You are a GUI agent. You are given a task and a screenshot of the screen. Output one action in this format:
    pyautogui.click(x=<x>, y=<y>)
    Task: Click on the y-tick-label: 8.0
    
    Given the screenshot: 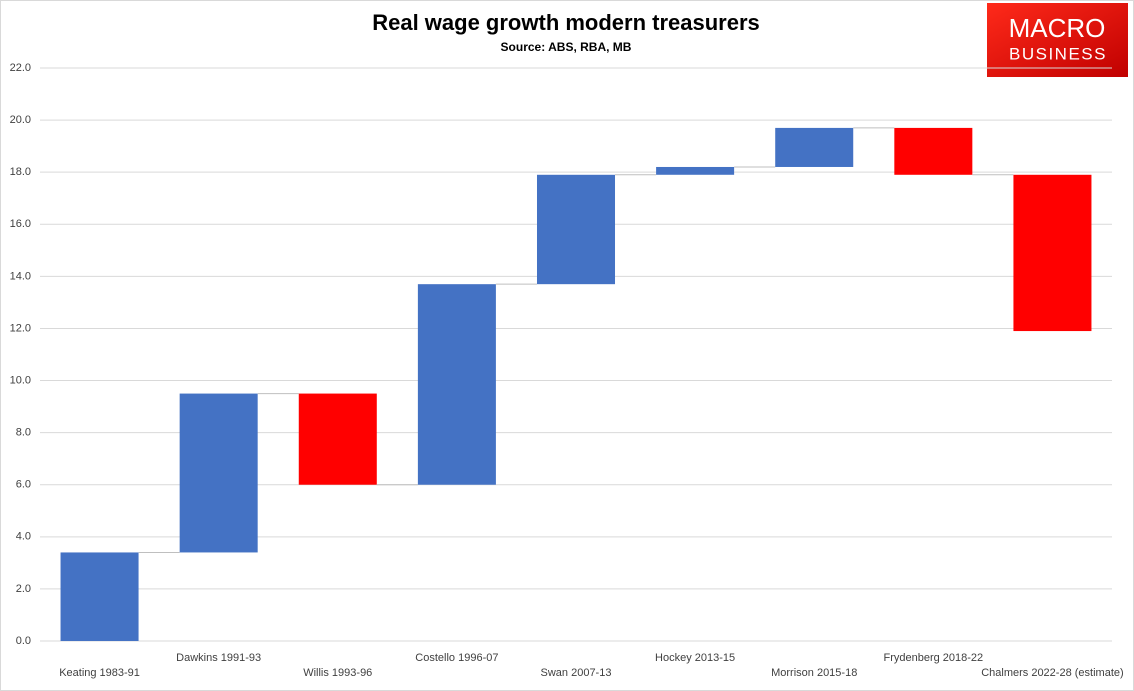 What is the action you would take?
    pyautogui.click(x=23, y=433)
    